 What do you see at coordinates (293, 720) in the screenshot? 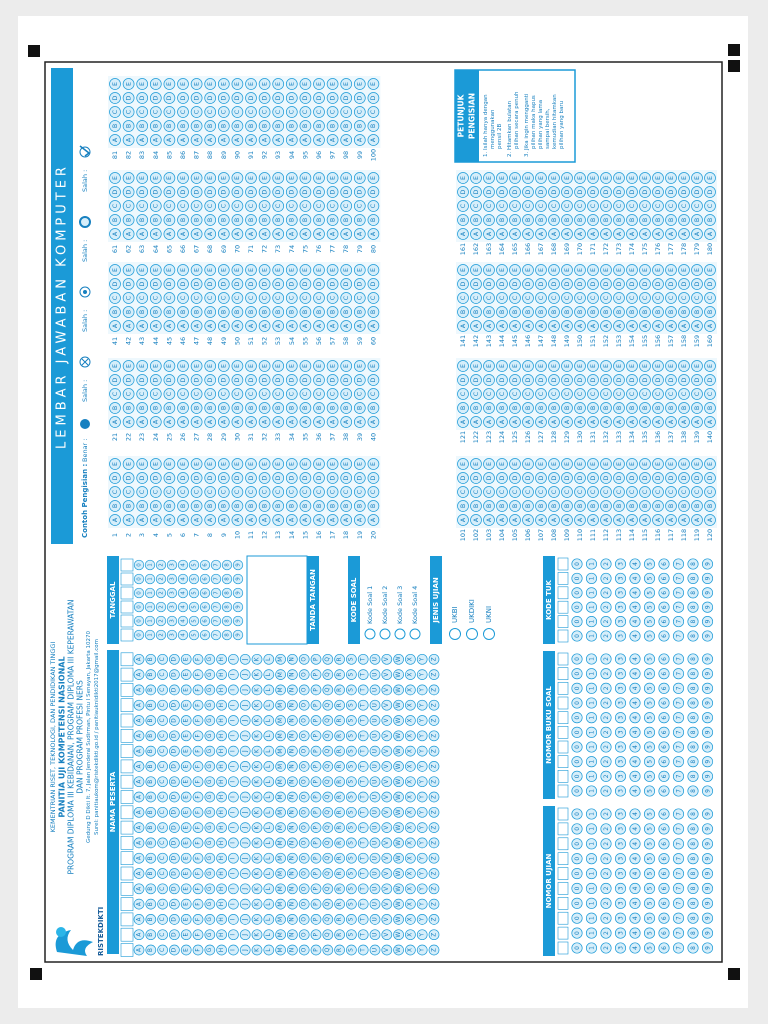
I see `name-bubble-letter: N` at bounding box center [293, 720].